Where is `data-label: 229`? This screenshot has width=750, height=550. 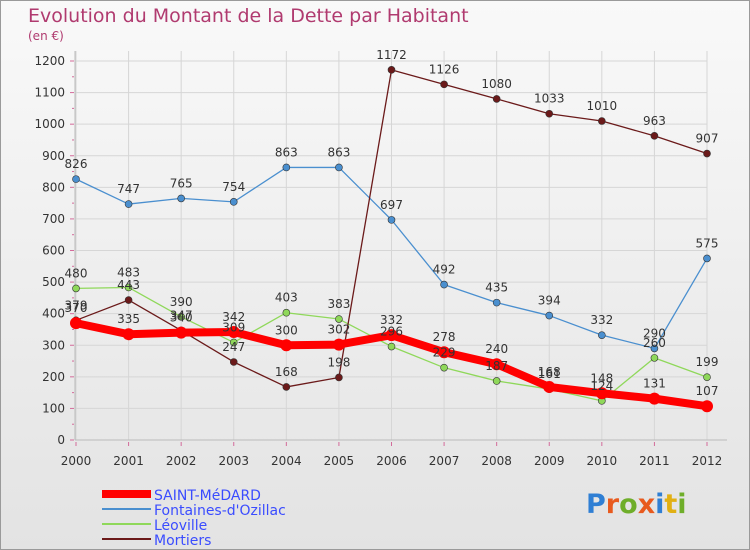
data-label: 229 is located at coordinates (444, 353).